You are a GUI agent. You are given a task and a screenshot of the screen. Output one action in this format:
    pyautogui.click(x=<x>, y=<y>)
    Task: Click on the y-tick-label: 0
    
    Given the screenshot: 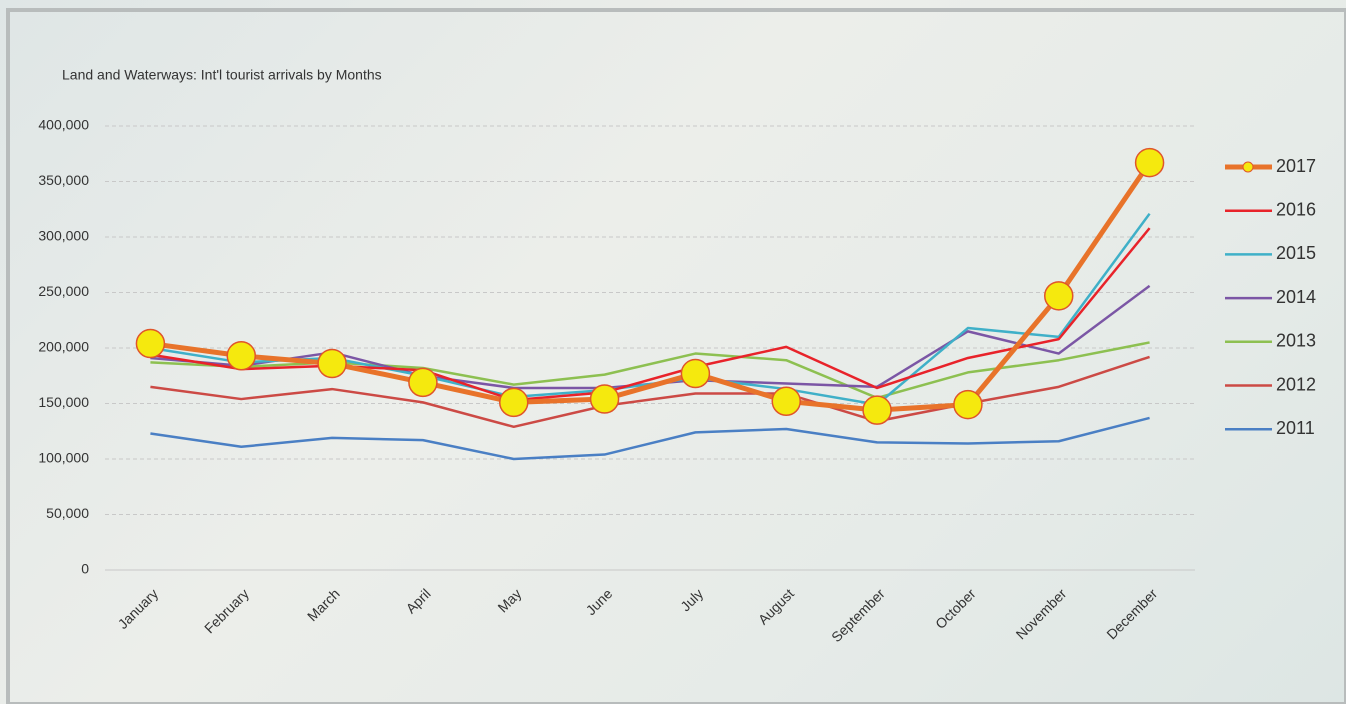 What is the action you would take?
    pyautogui.click(x=85, y=569)
    